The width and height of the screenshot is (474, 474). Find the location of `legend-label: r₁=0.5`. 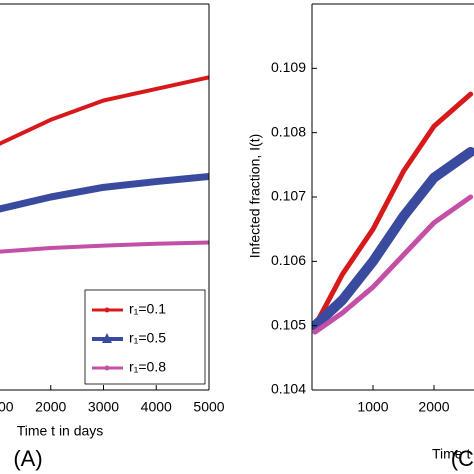

legend-label: r₁=0.5 is located at coordinates (147, 338).